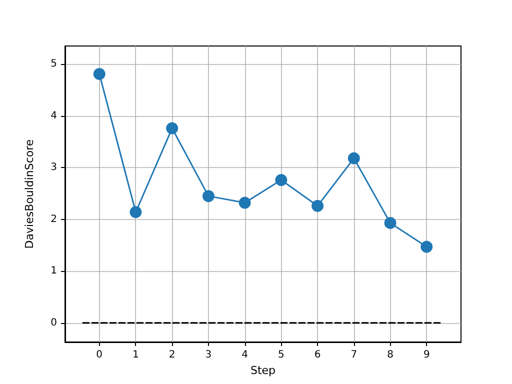  What do you see at coordinates (208, 355) in the screenshot?
I see `x-tick-label: 3` at bounding box center [208, 355].